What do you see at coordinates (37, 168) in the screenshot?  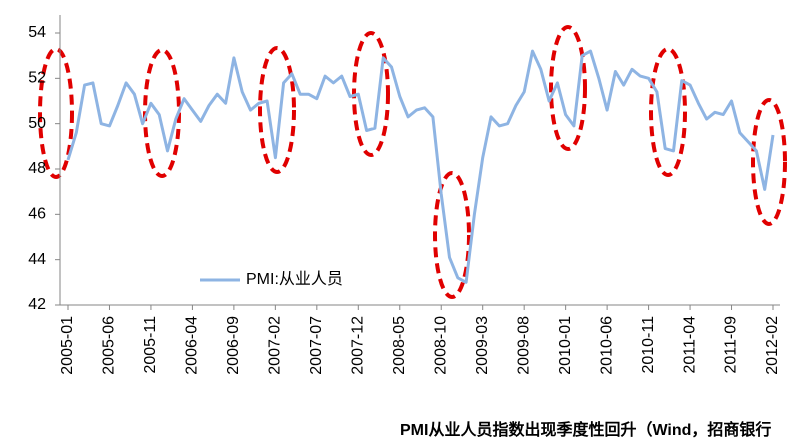 I see `y-tick-label: 48` at bounding box center [37, 168].